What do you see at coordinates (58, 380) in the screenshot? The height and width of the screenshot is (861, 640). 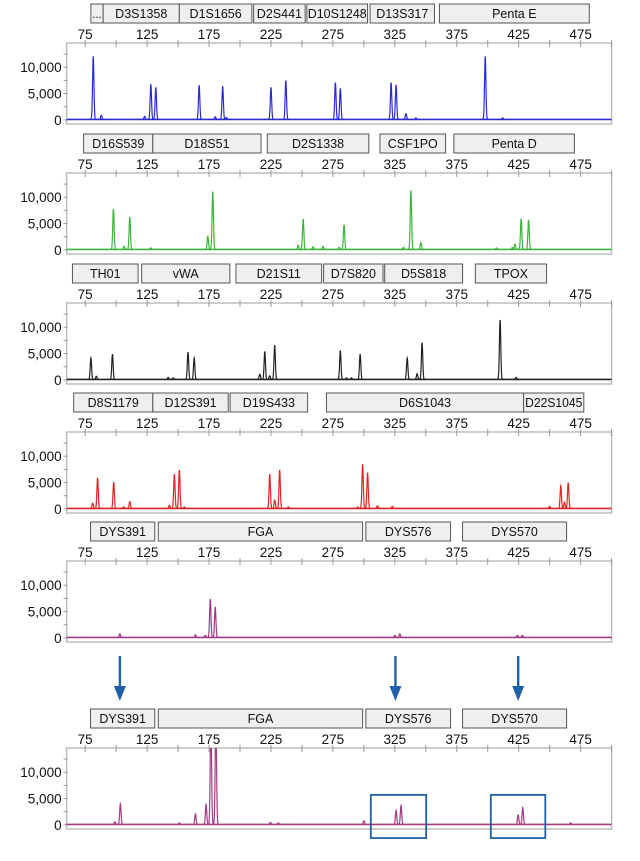 I see `y-tick-label: 0` at bounding box center [58, 380].